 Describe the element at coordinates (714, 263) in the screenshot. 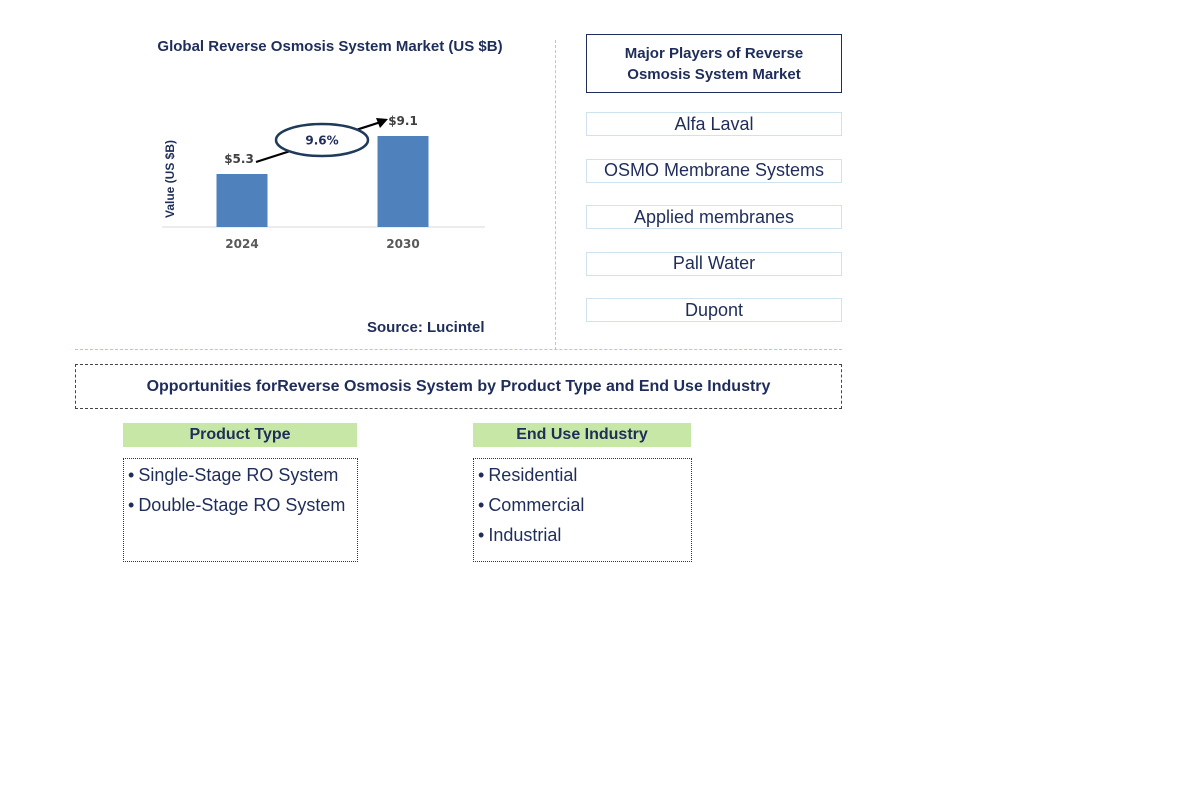

I see `player-item: Pall Water` at that location.